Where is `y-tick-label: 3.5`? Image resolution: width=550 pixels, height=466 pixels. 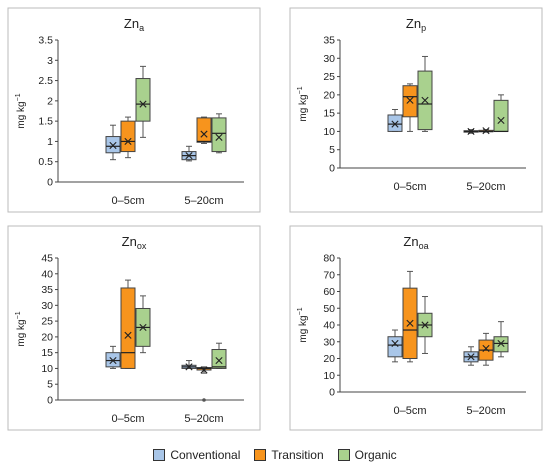
y-tick-label: 3.5 is located at coordinates (45, 41).